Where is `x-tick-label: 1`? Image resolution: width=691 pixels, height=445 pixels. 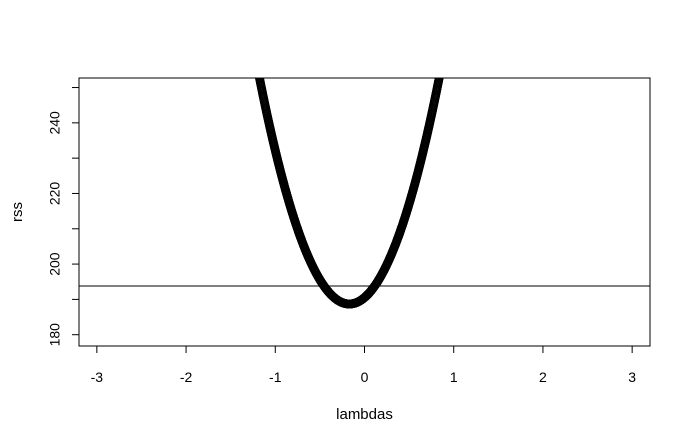 x-tick-label: 1 is located at coordinates (454, 377).